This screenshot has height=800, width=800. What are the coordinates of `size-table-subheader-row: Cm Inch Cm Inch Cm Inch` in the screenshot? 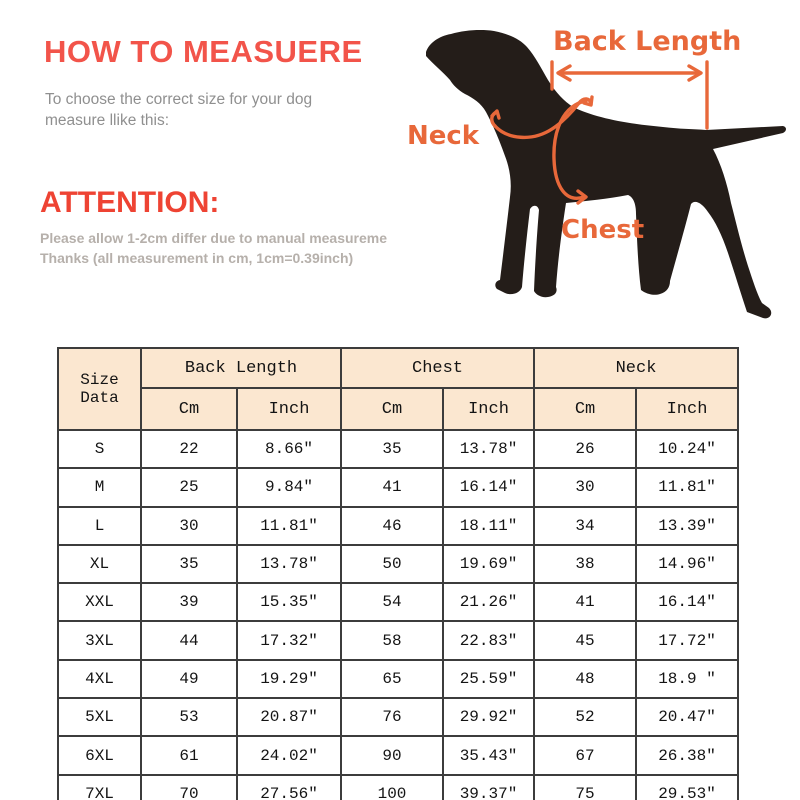 It's located at (399, 409).